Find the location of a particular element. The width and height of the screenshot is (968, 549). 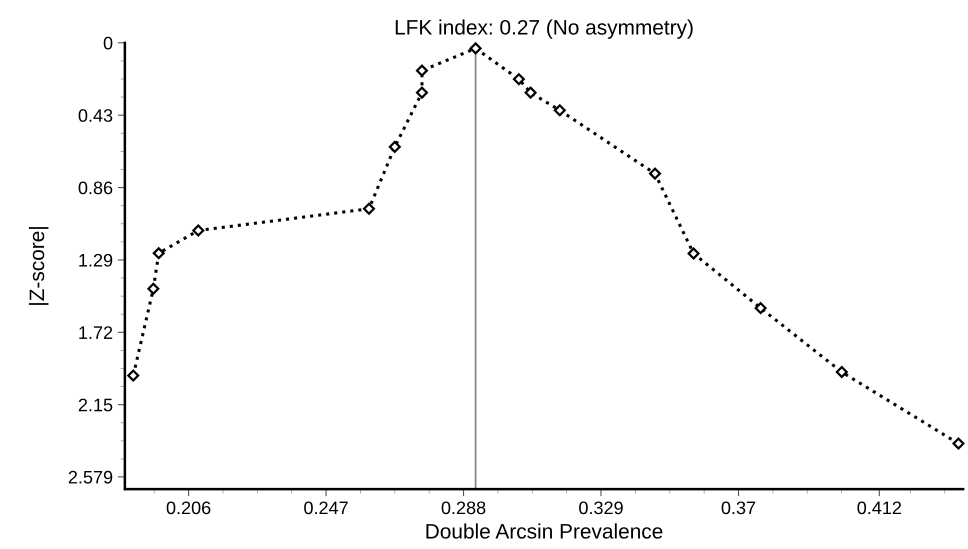

y-tick-label: 1.72 is located at coordinates (95, 332).